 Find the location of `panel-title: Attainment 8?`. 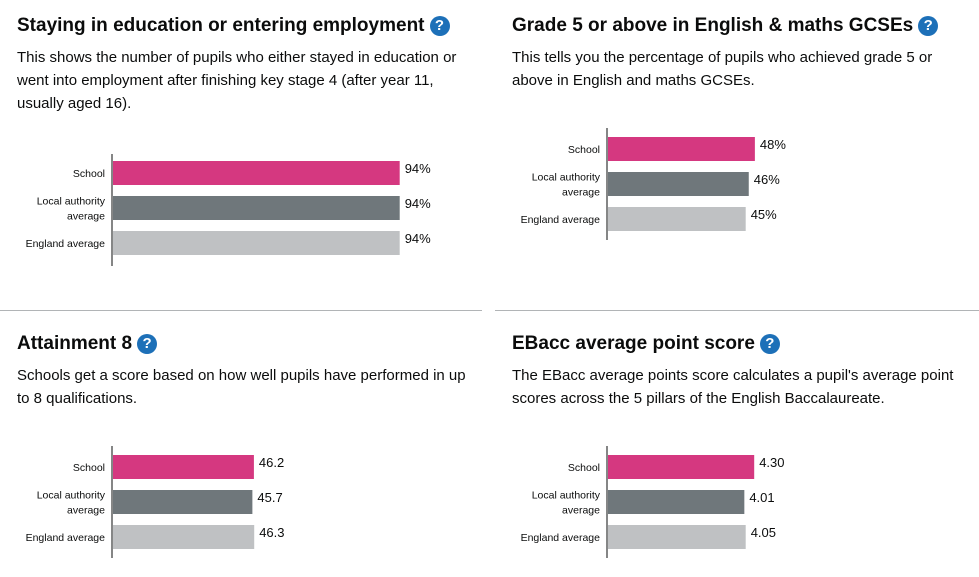

panel-title: Attainment 8? is located at coordinates (87, 344).